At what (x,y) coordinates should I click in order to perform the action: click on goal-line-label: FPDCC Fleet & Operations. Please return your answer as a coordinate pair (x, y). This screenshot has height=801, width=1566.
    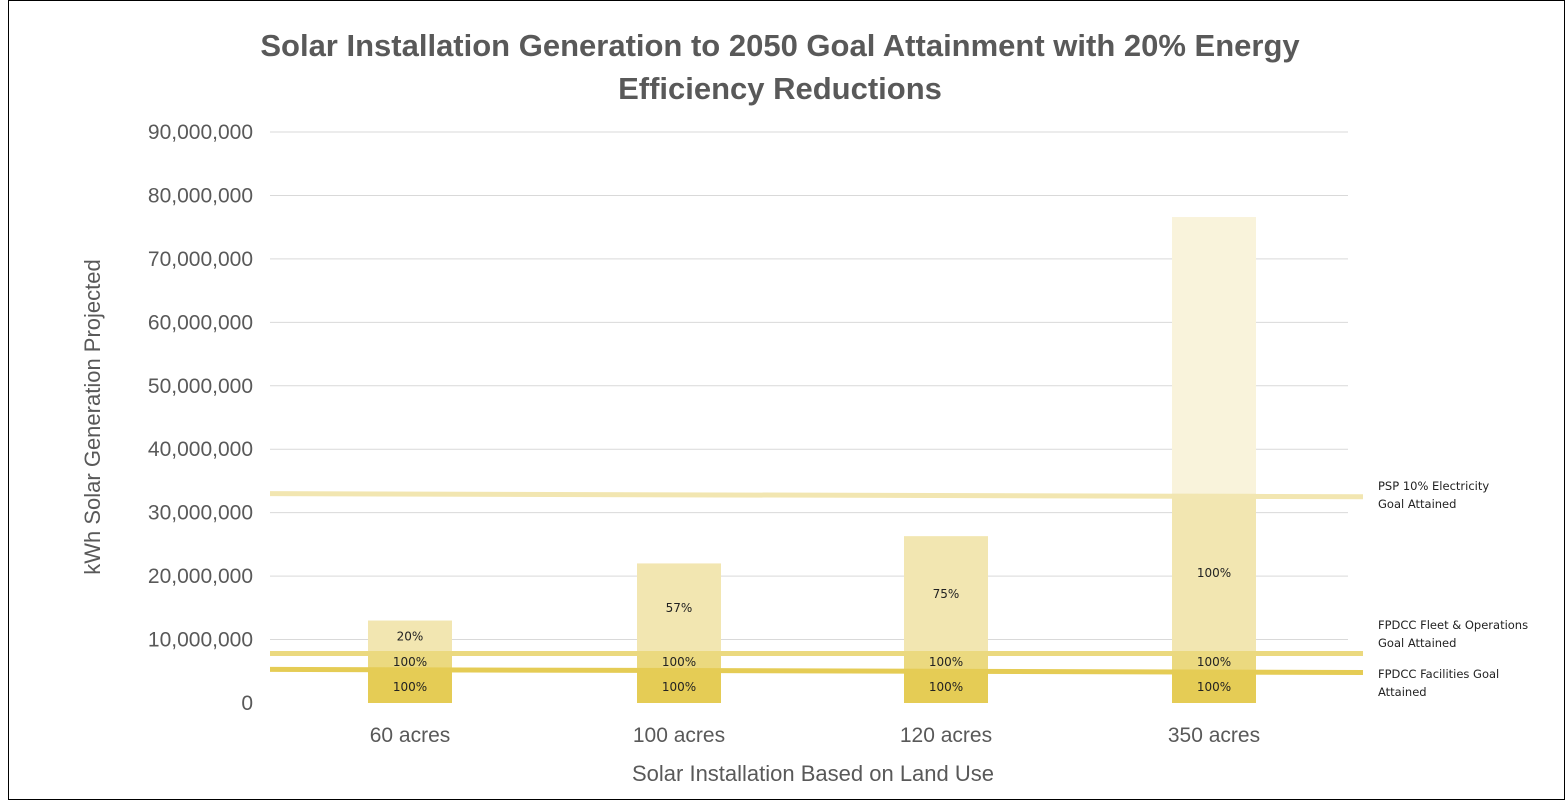
    Looking at the image, I should click on (1453, 625).